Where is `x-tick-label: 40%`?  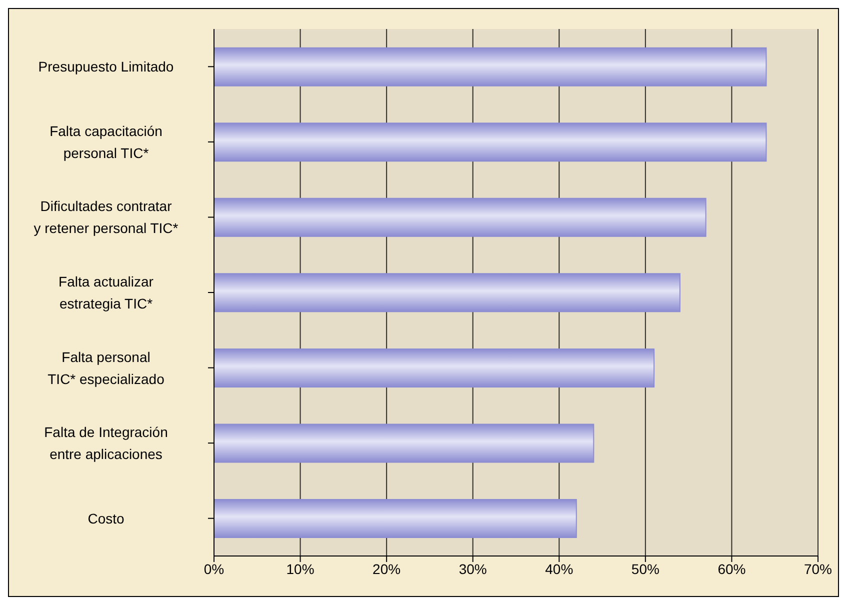
x-tick-label: 40% is located at coordinates (559, 568).